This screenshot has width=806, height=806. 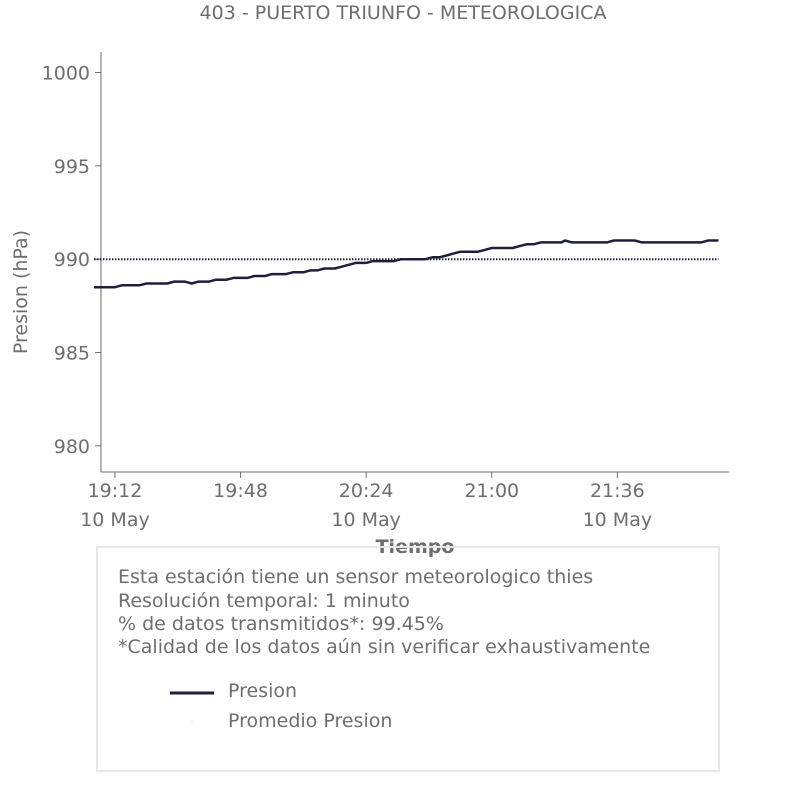 I want to click on chart-title: 403 - PUERTO TRIUNFO - METEOROLOGICA, so click(x=403, y=13).